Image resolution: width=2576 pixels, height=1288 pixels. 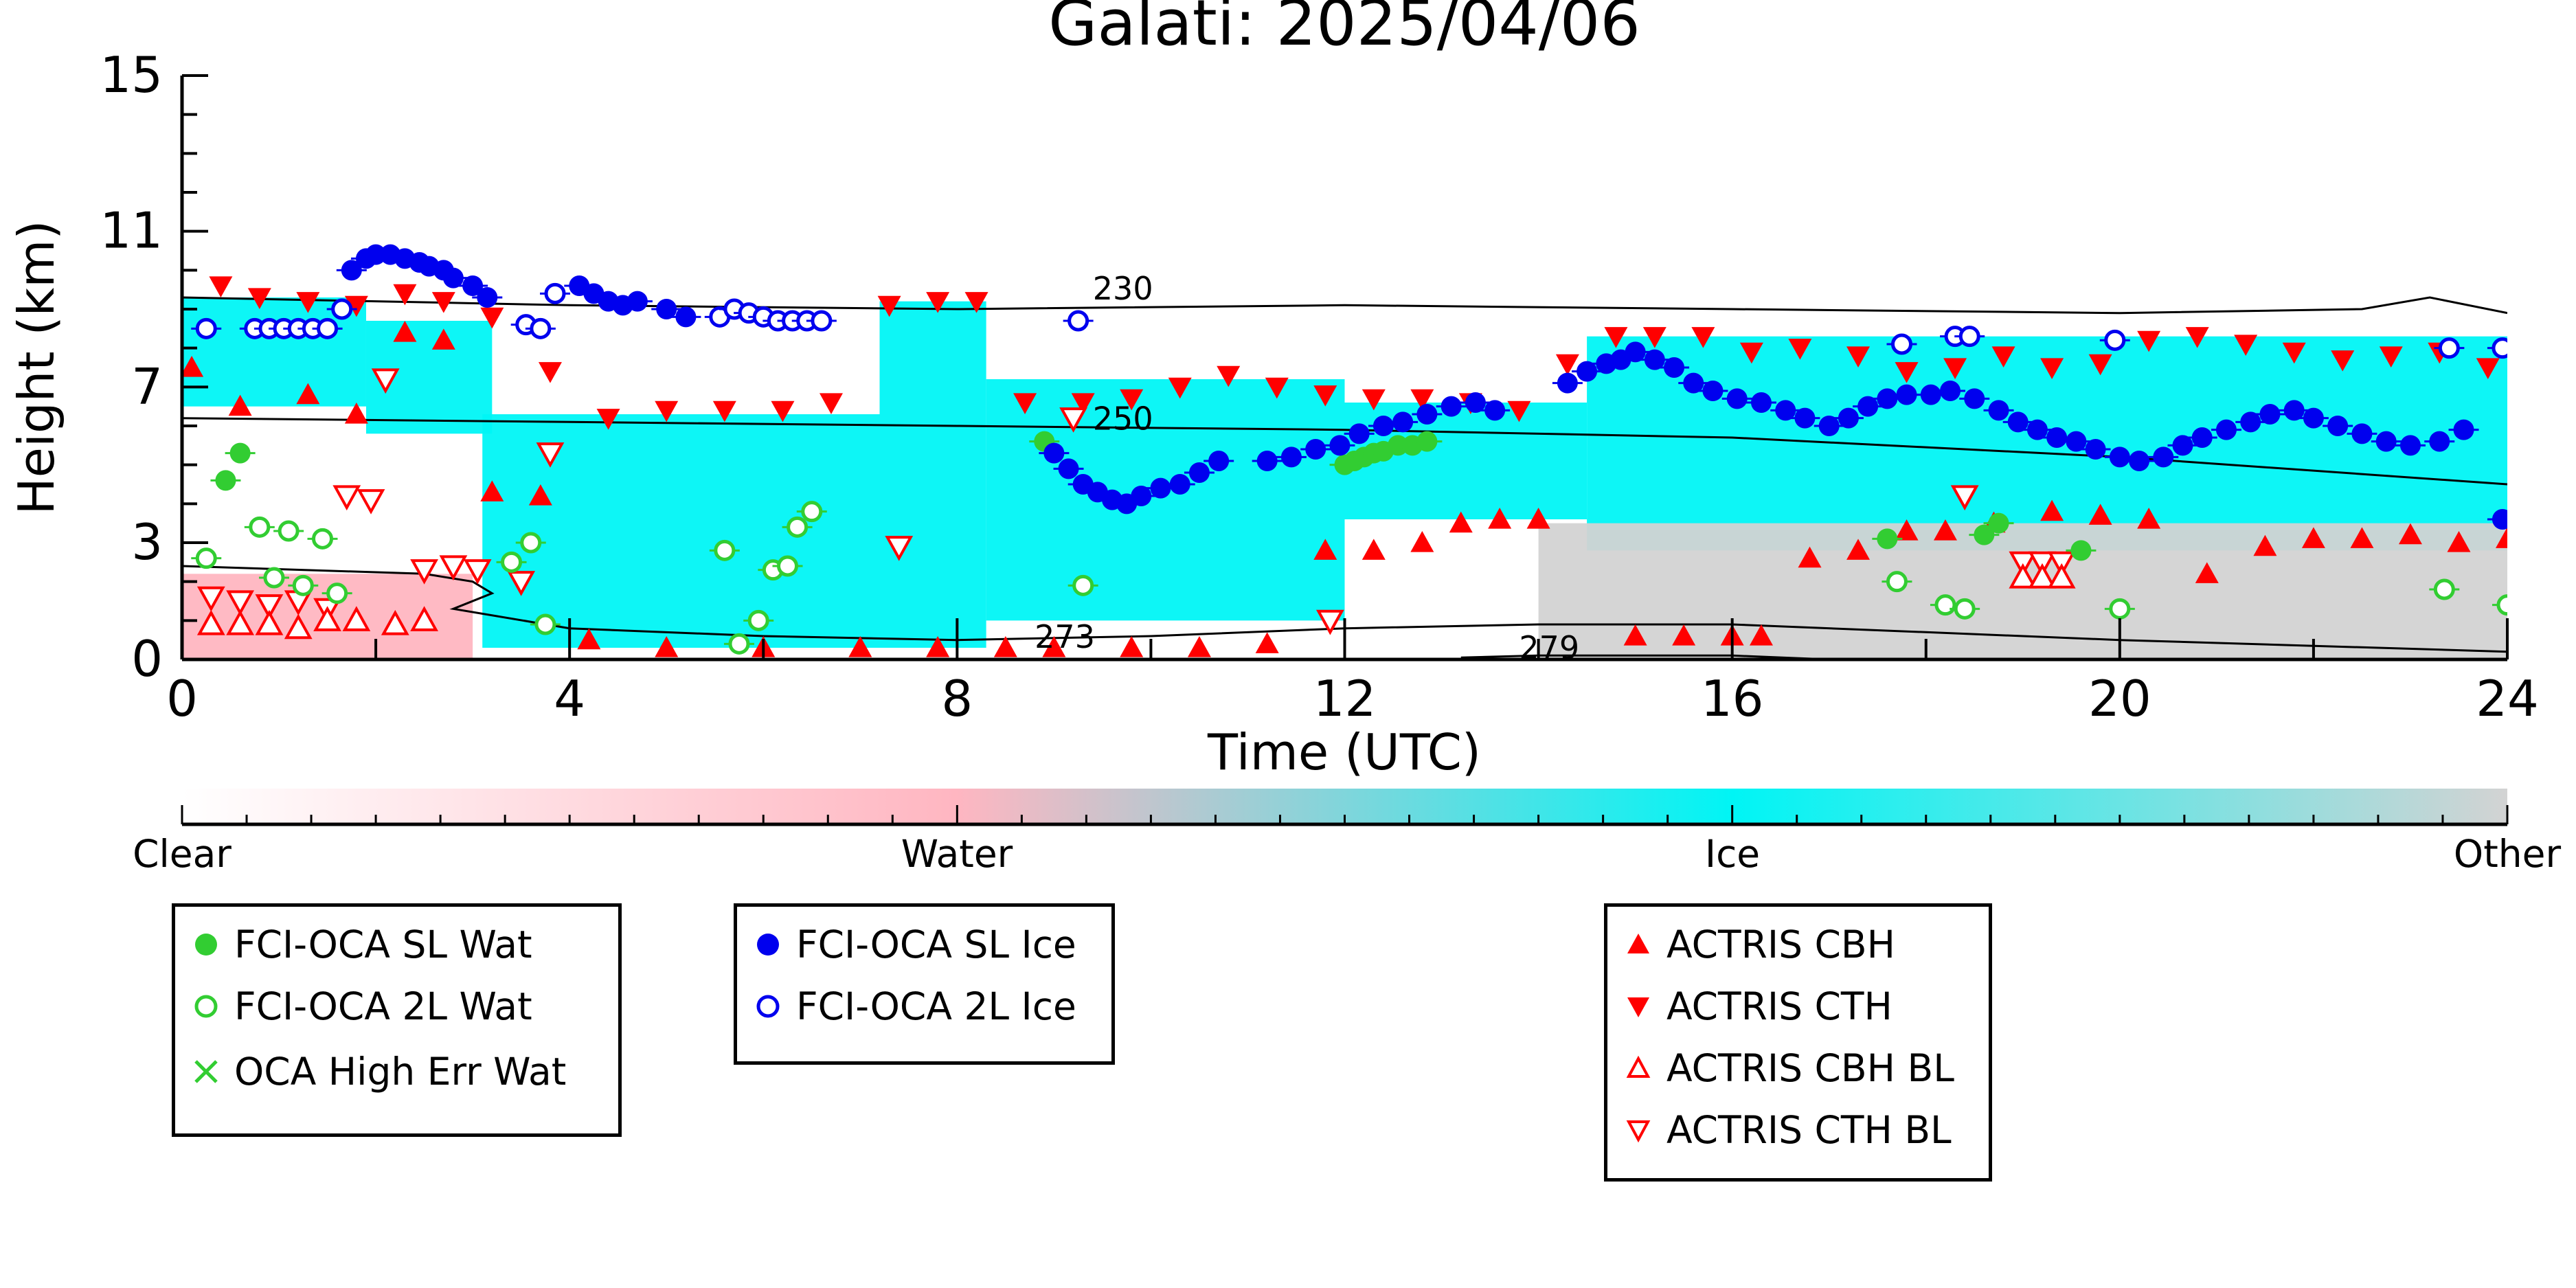 I want to click on legend-label: ACTRIS CTH, so click(x=1780, y=1006).